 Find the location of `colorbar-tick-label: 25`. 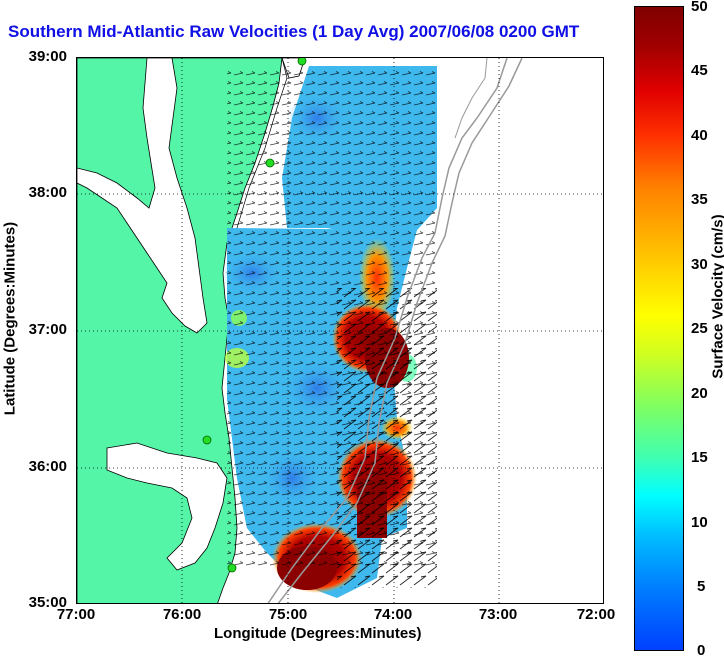

colorbar-tick-label: 25 is located at coordinates (699, 328).